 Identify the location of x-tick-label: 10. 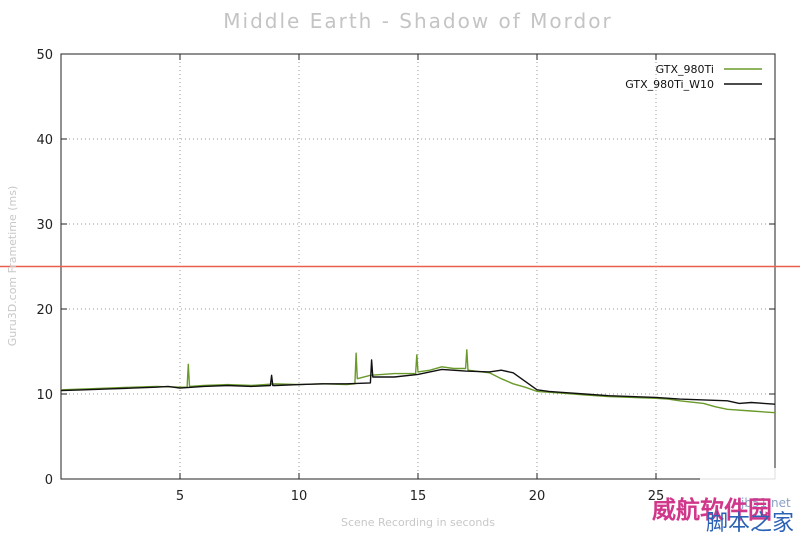
(299, 496).